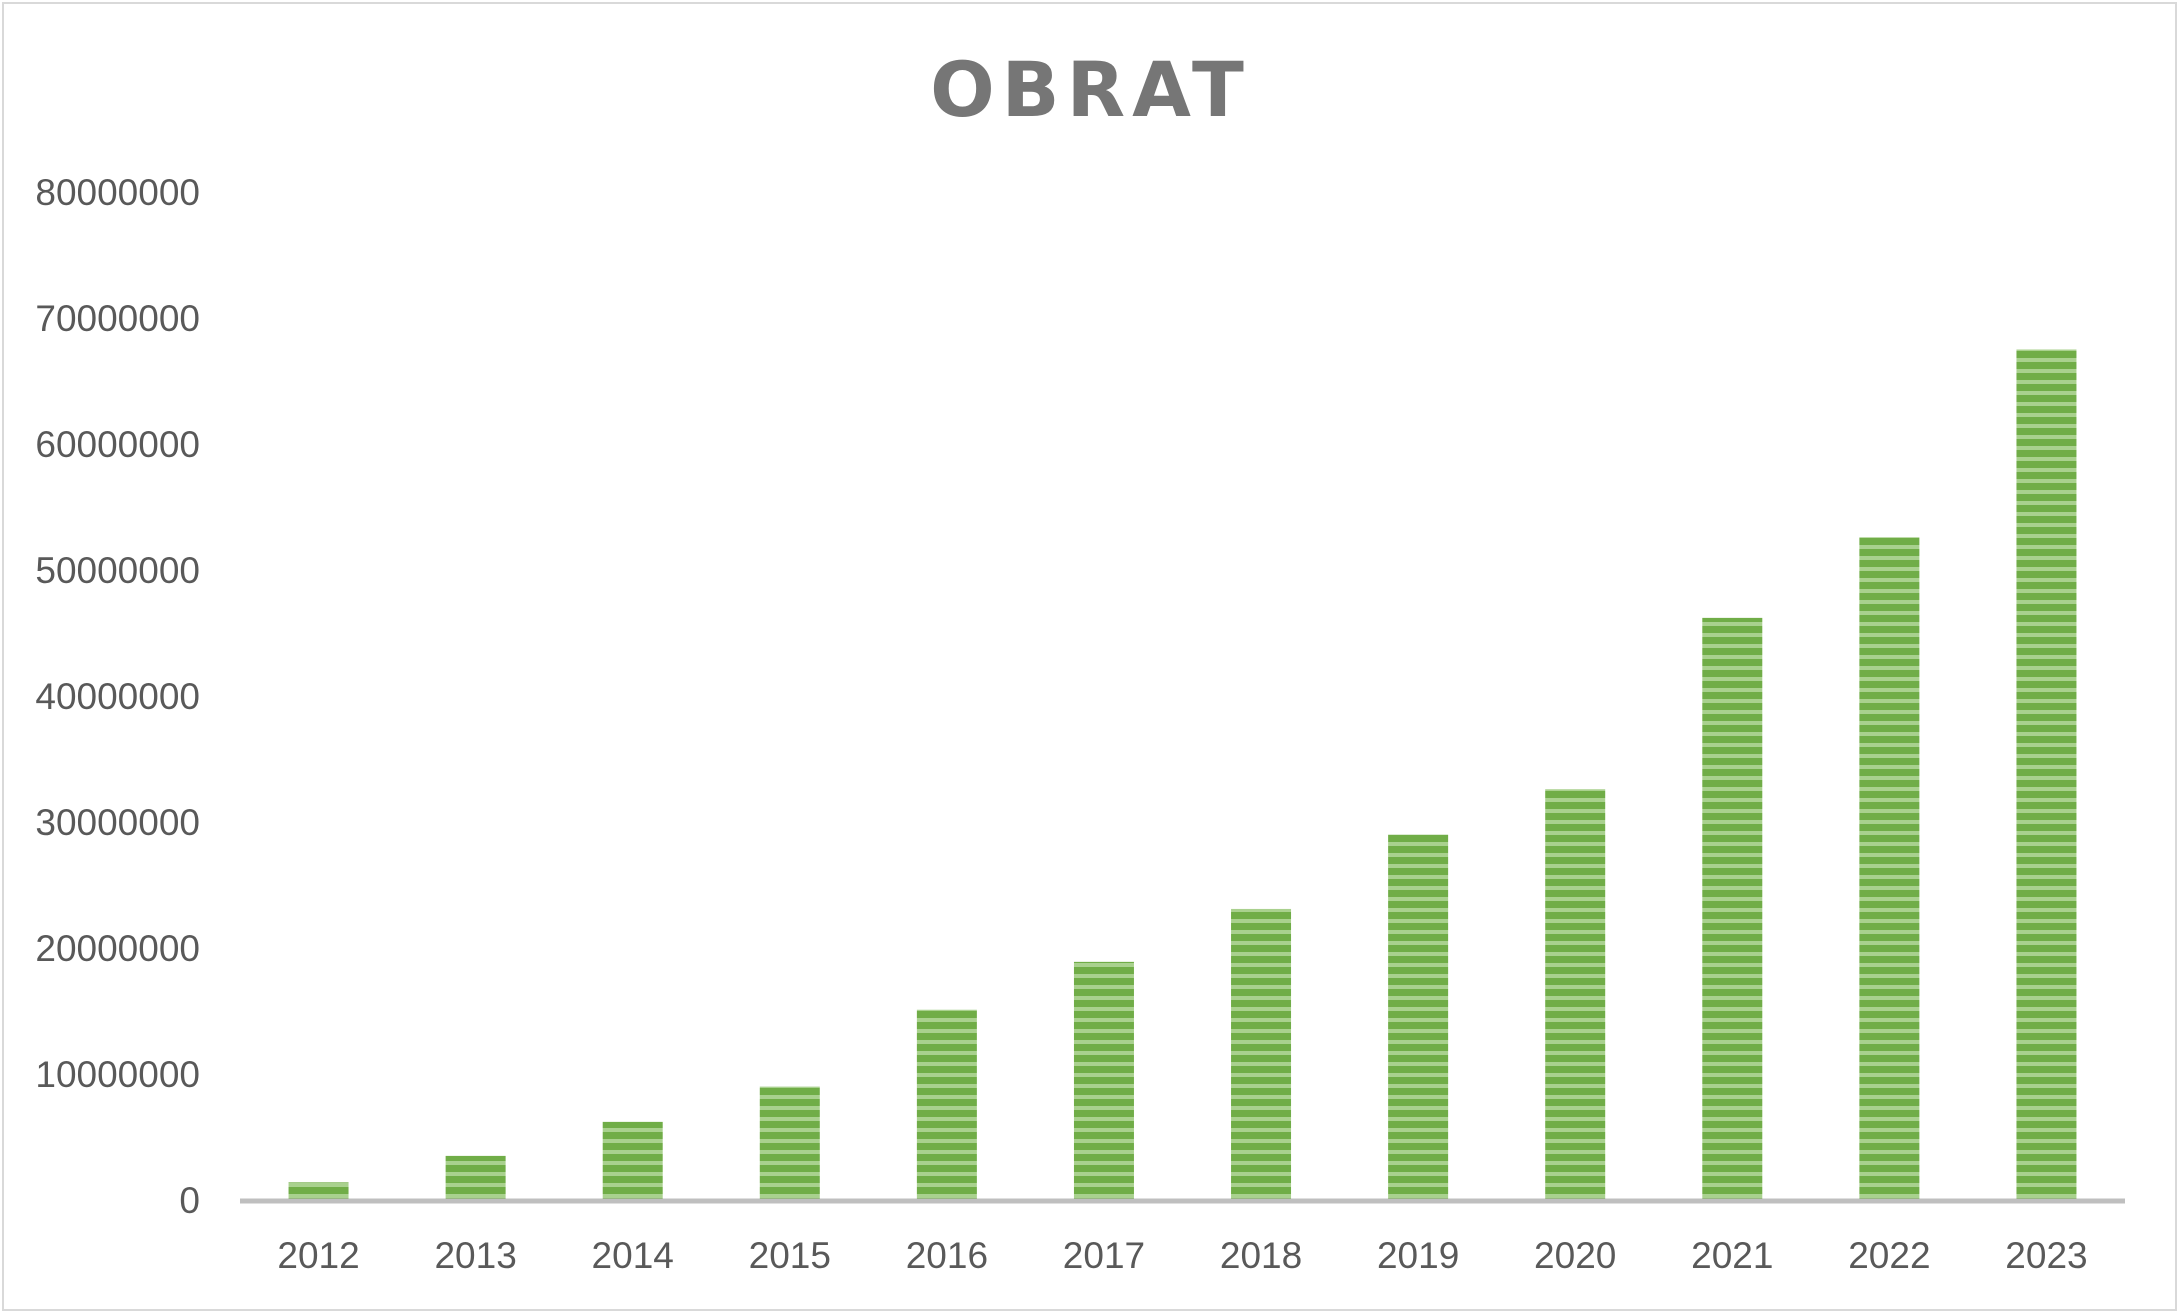 This screenshot has height=1315, width=2181. I want to click on x-tick-label-2019: 2019, so click(1418, 1255).